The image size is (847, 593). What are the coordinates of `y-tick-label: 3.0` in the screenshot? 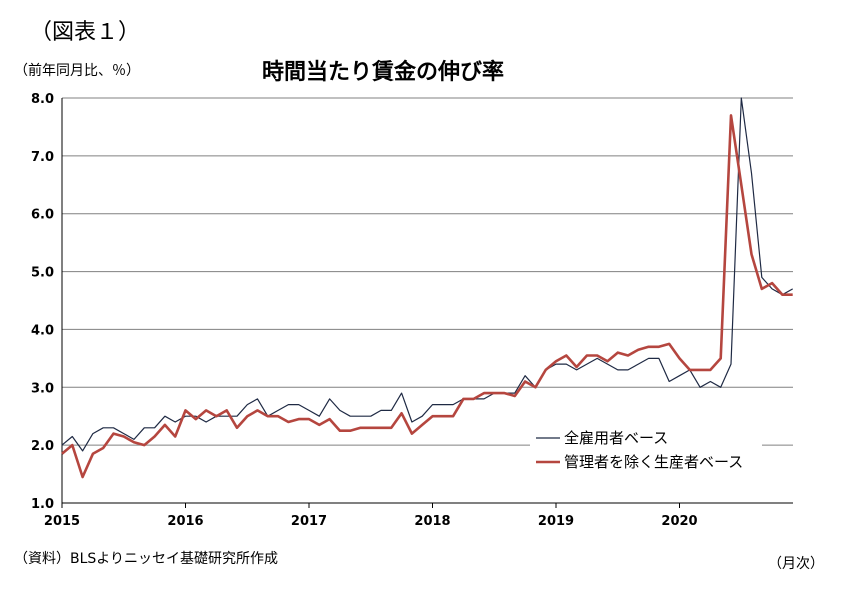 It's located at (42, 388).